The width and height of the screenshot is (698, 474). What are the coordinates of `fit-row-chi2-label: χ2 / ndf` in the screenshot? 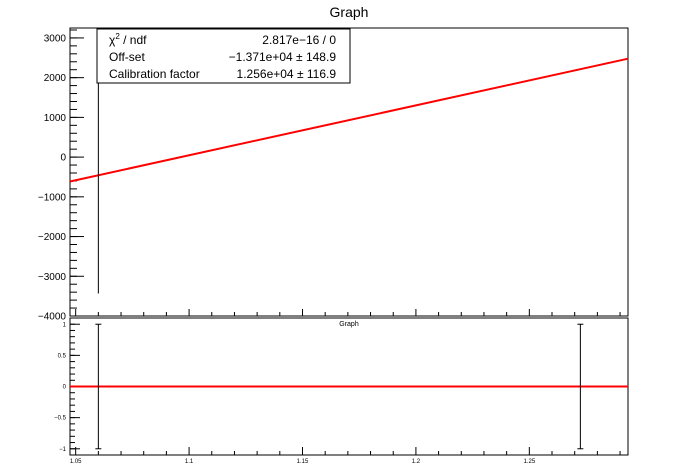 It's located at (128, 39).